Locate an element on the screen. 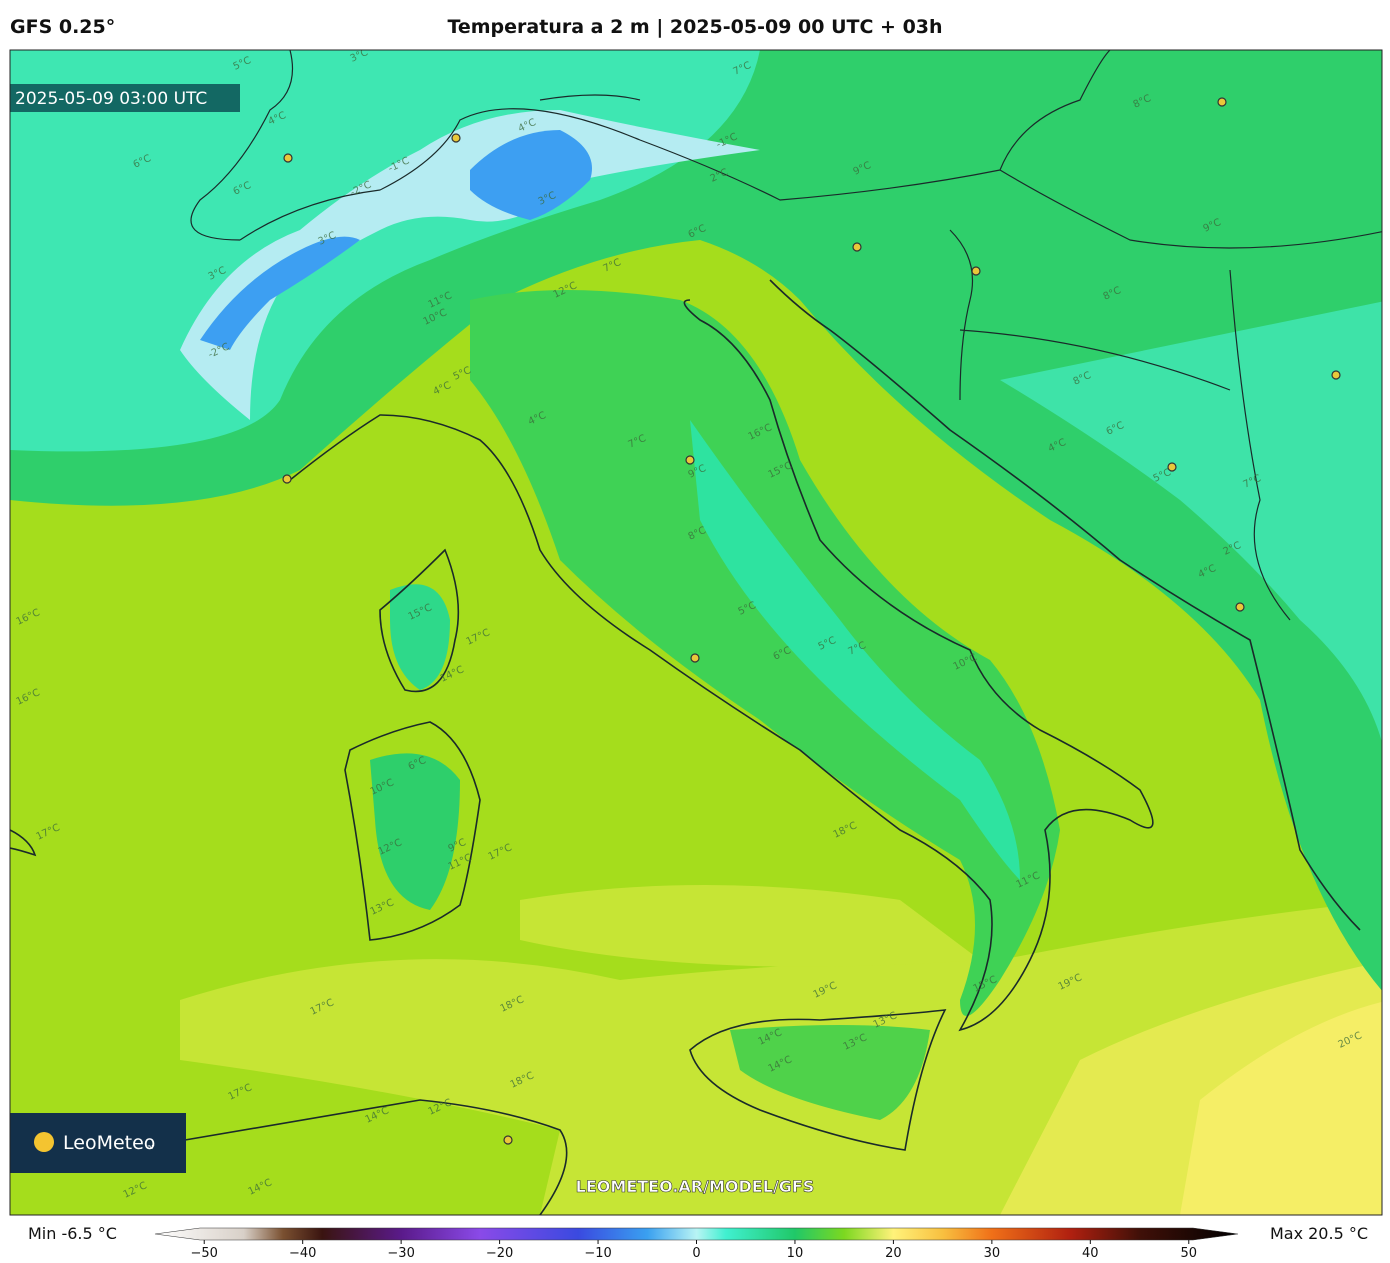  colorbar-tick-label: −20 is located at coordinates (499, 1253).